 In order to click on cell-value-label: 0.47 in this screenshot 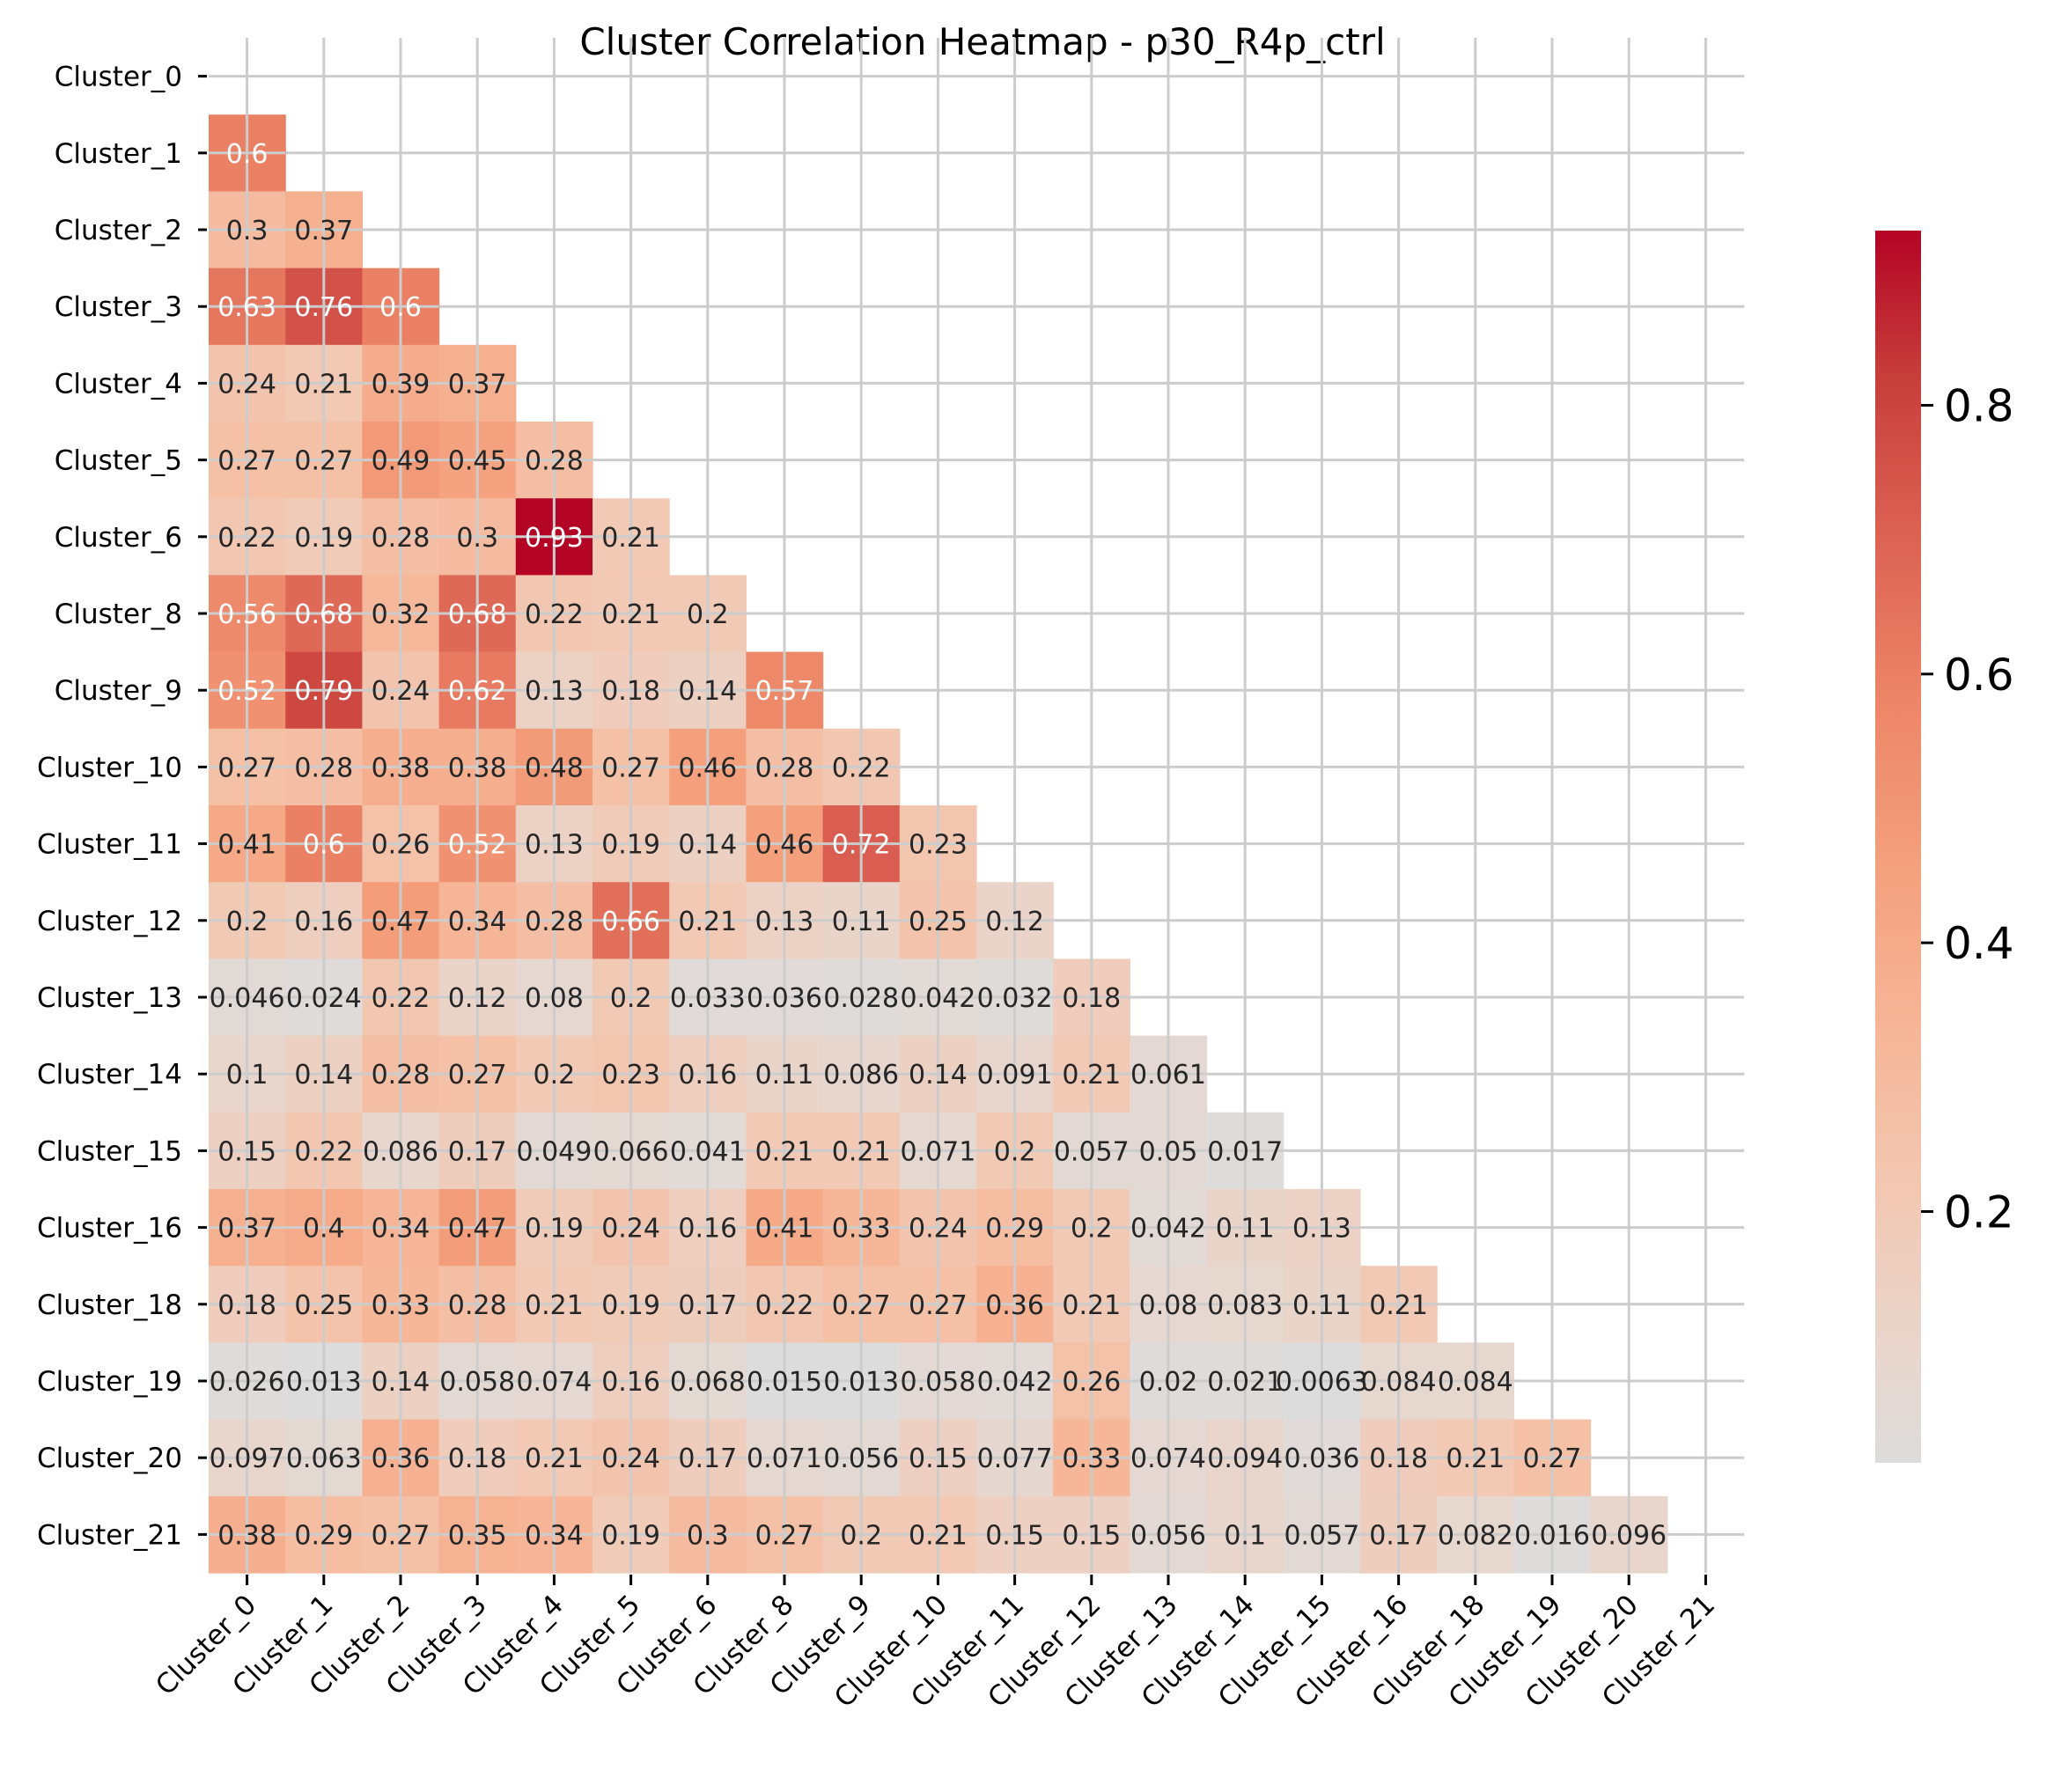, I will do `click(478, 1229)`.